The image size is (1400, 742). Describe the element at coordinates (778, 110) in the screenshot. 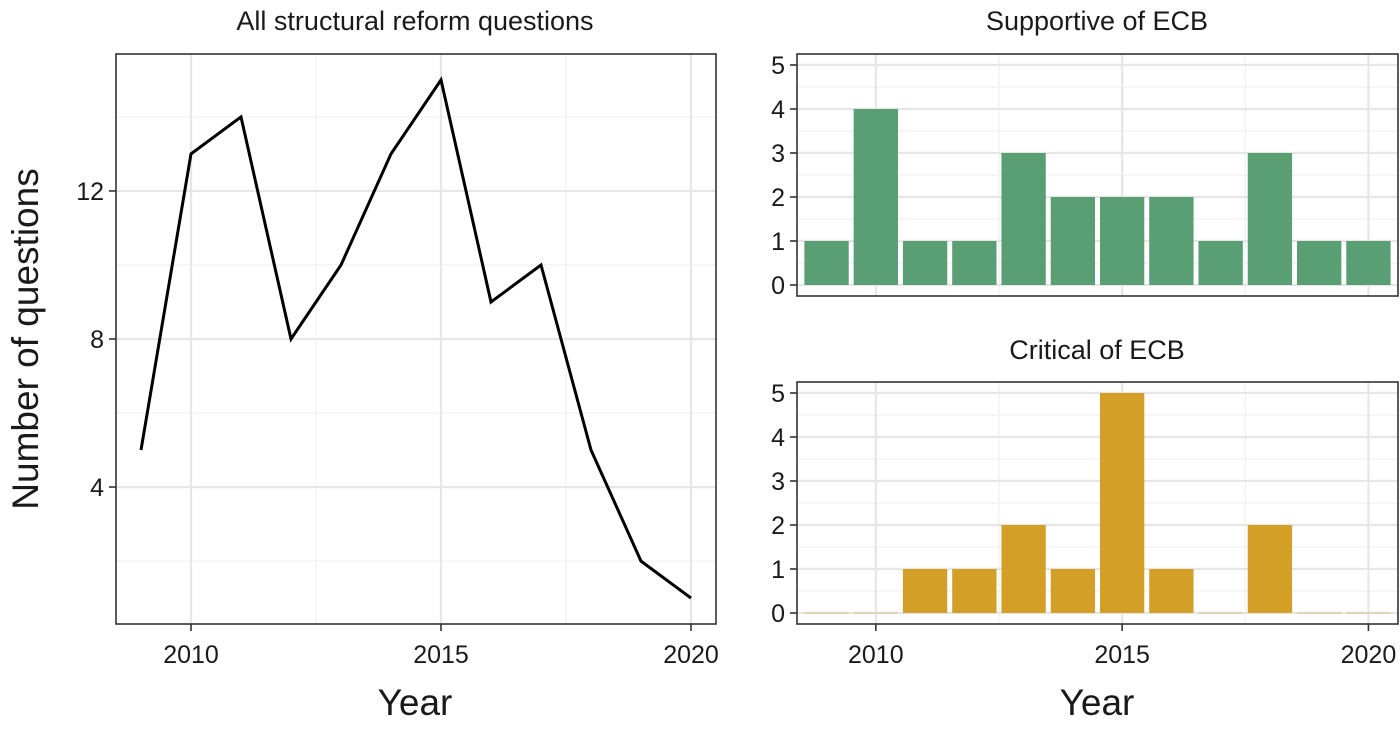

I see `supportive-y-tick-label: 4` at that location.